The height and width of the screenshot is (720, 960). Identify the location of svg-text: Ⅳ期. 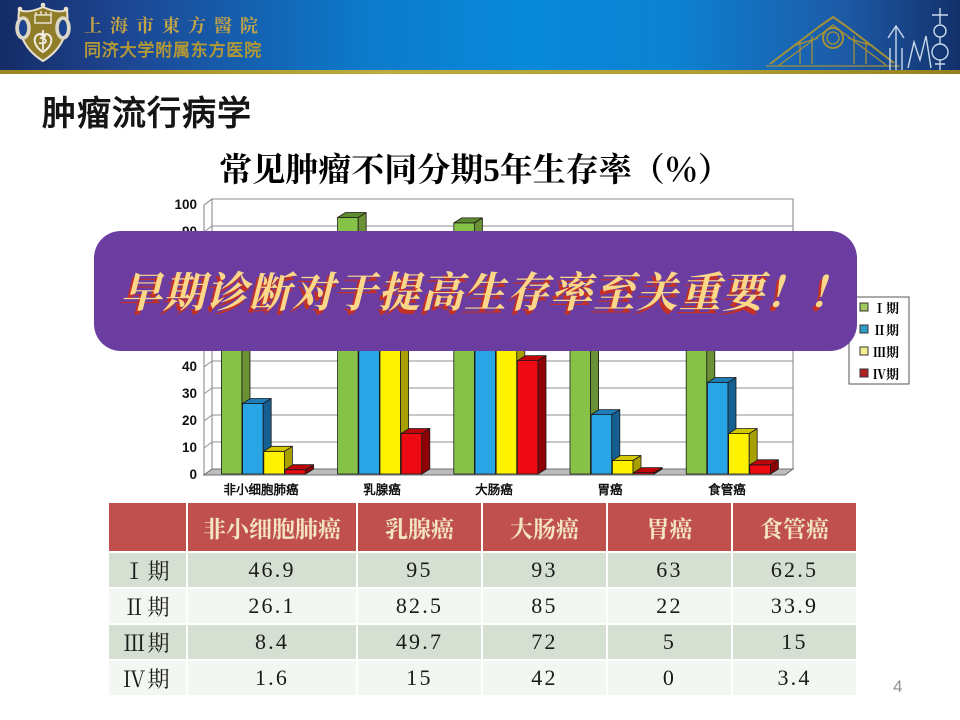
(886, 374).